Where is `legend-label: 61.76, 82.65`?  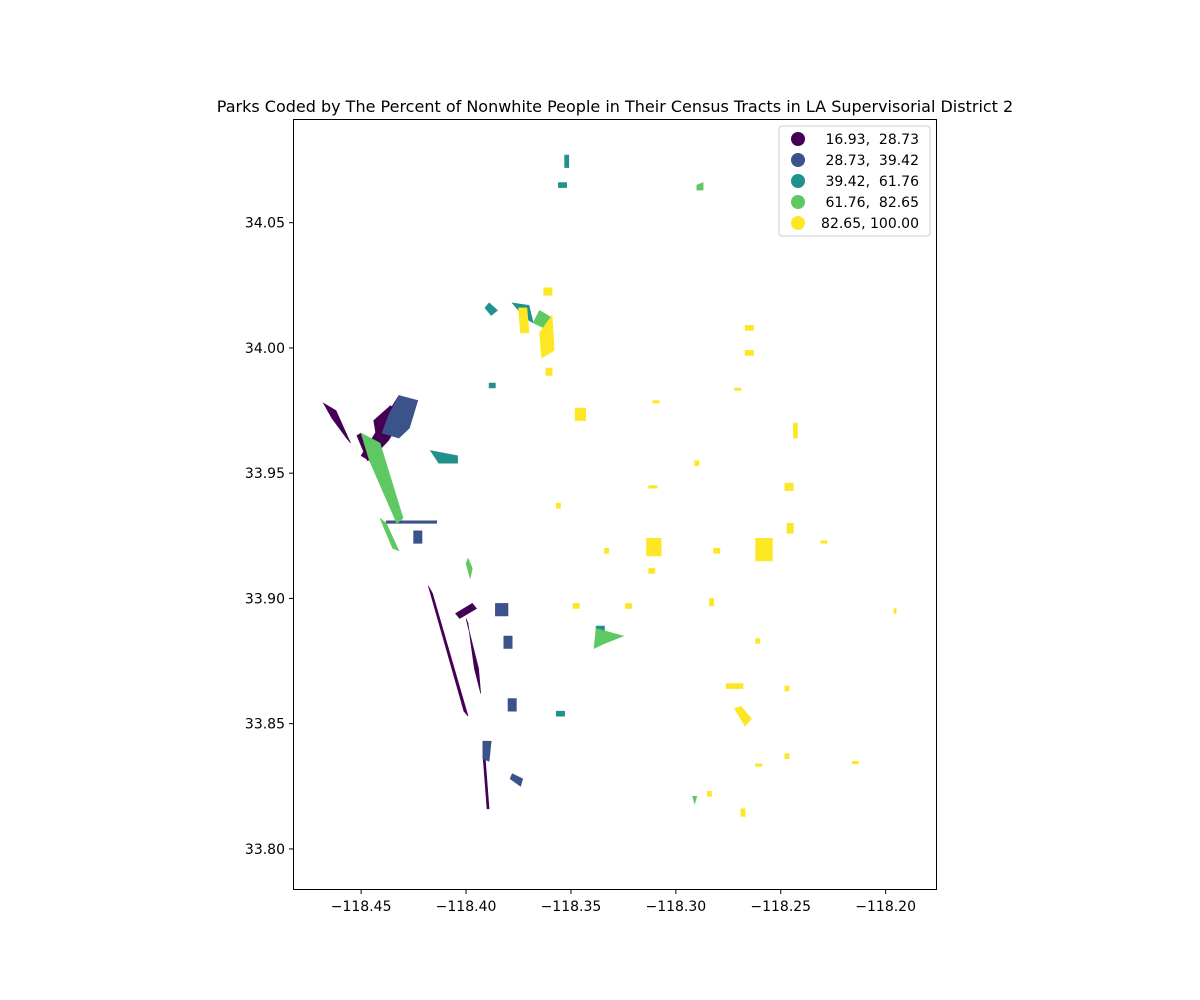
legend-label: 61.76, 82.65 is located at coordinates (872, 203).